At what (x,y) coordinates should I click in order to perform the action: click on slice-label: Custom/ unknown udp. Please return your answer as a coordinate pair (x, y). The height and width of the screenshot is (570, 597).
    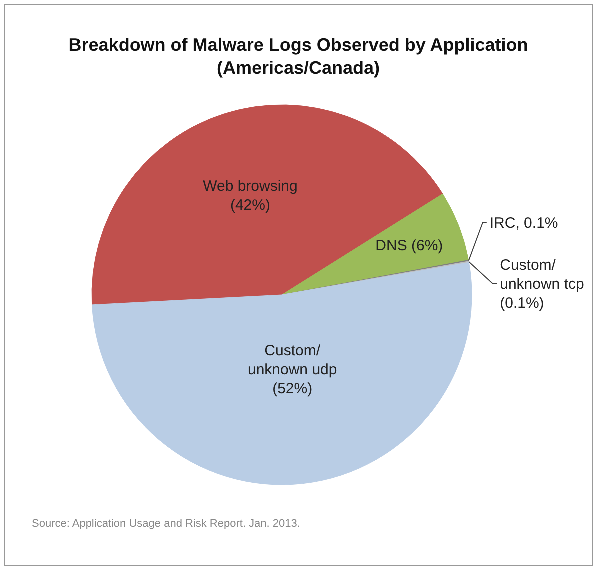
    Looking at the image, I should click on (293, 360).